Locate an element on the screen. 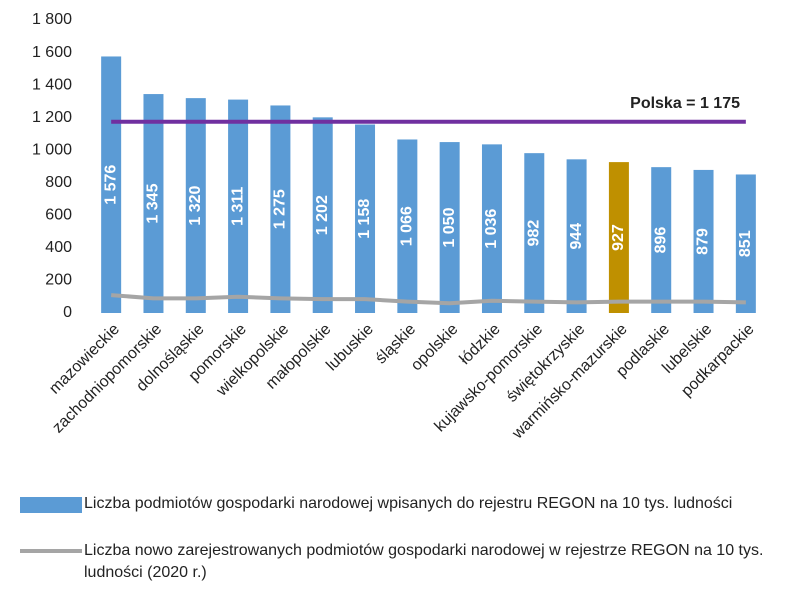 The height and width of the screenshot is (609, 806). x-tick-label: lubuskie is located at coordinates (350, 348).